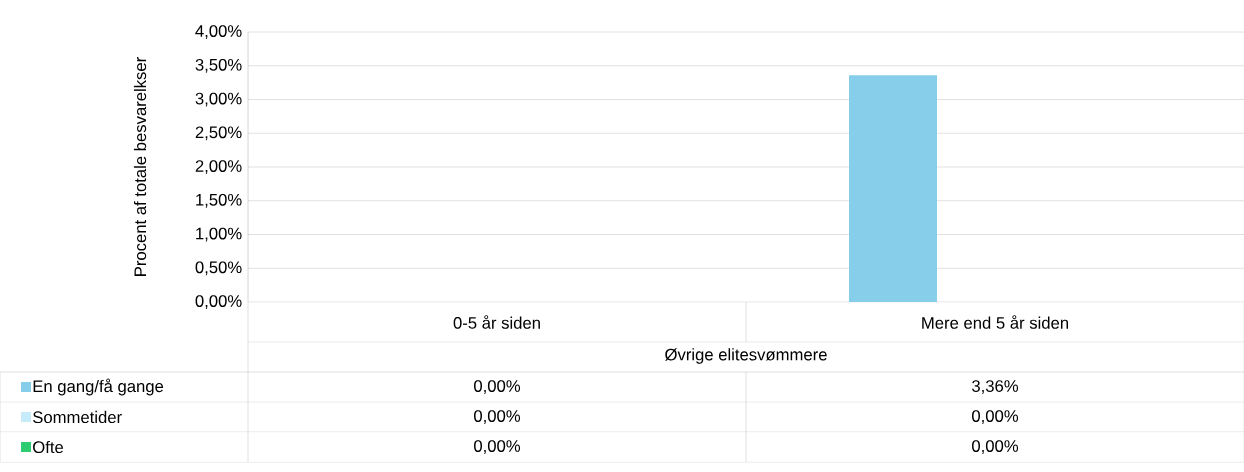 The image size is (1244, 472). I want to click on x-tick-label: 0-5 år siden, so click(496, 322).